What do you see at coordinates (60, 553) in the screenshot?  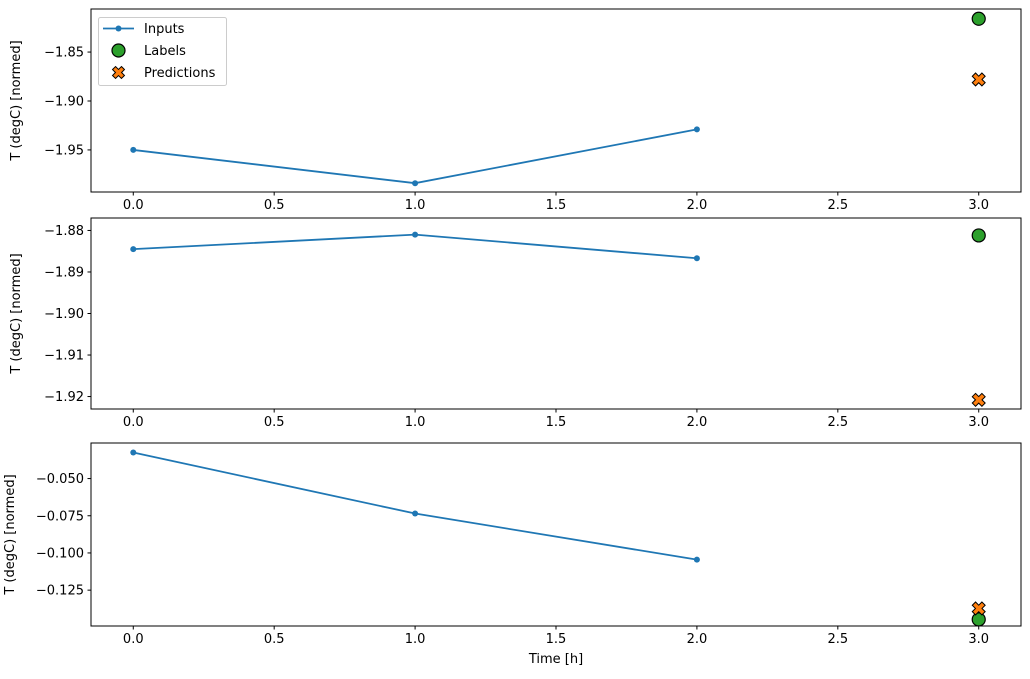 I see `y-tick-label: −0.100` at bounding box center [60, 553].